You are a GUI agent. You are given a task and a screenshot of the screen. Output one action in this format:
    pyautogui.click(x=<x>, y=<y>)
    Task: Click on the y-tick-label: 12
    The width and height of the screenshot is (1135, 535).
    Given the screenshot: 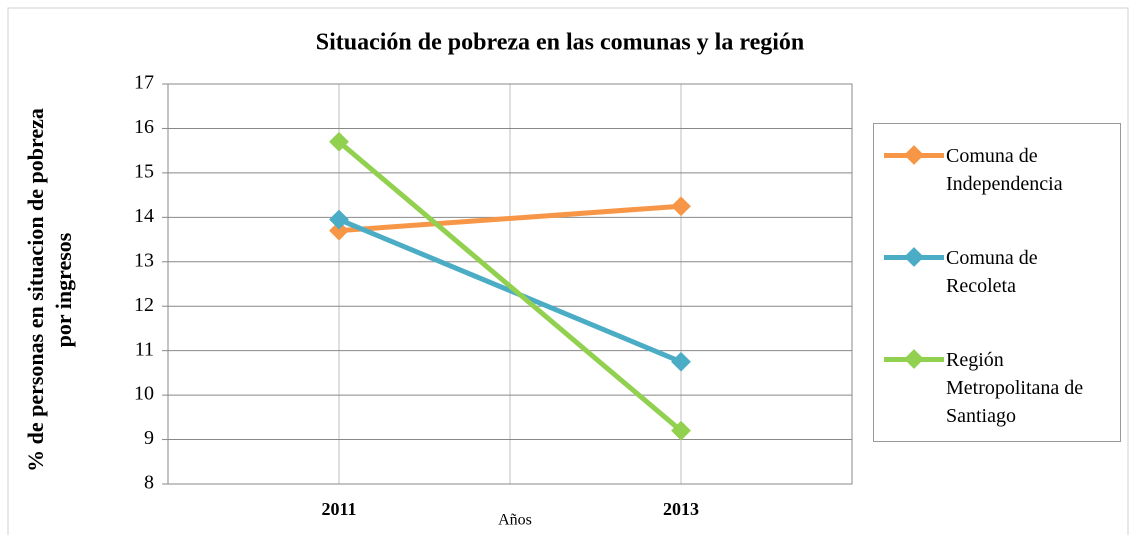 What is the action you would take?
    pyautogui.click(x=144, y=305)
    